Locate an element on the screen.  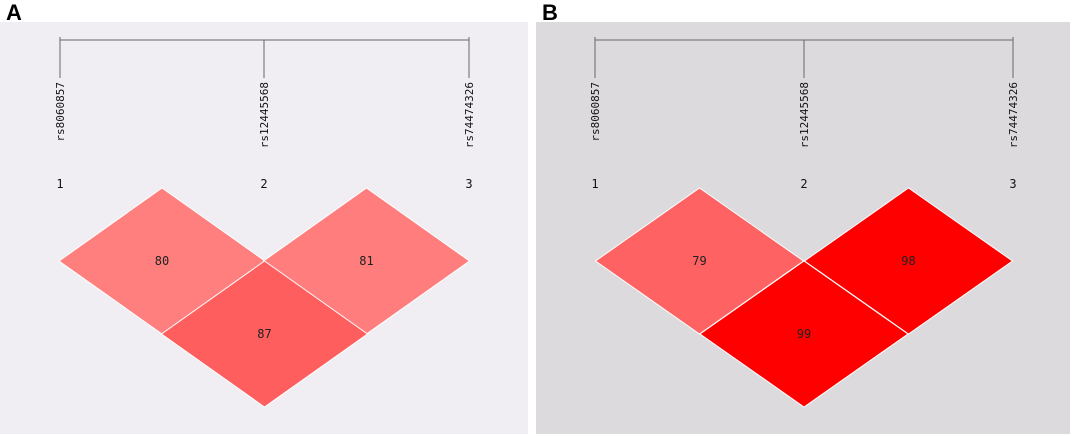
ld-cell-value: 79 is located at coordinates (699, 261).